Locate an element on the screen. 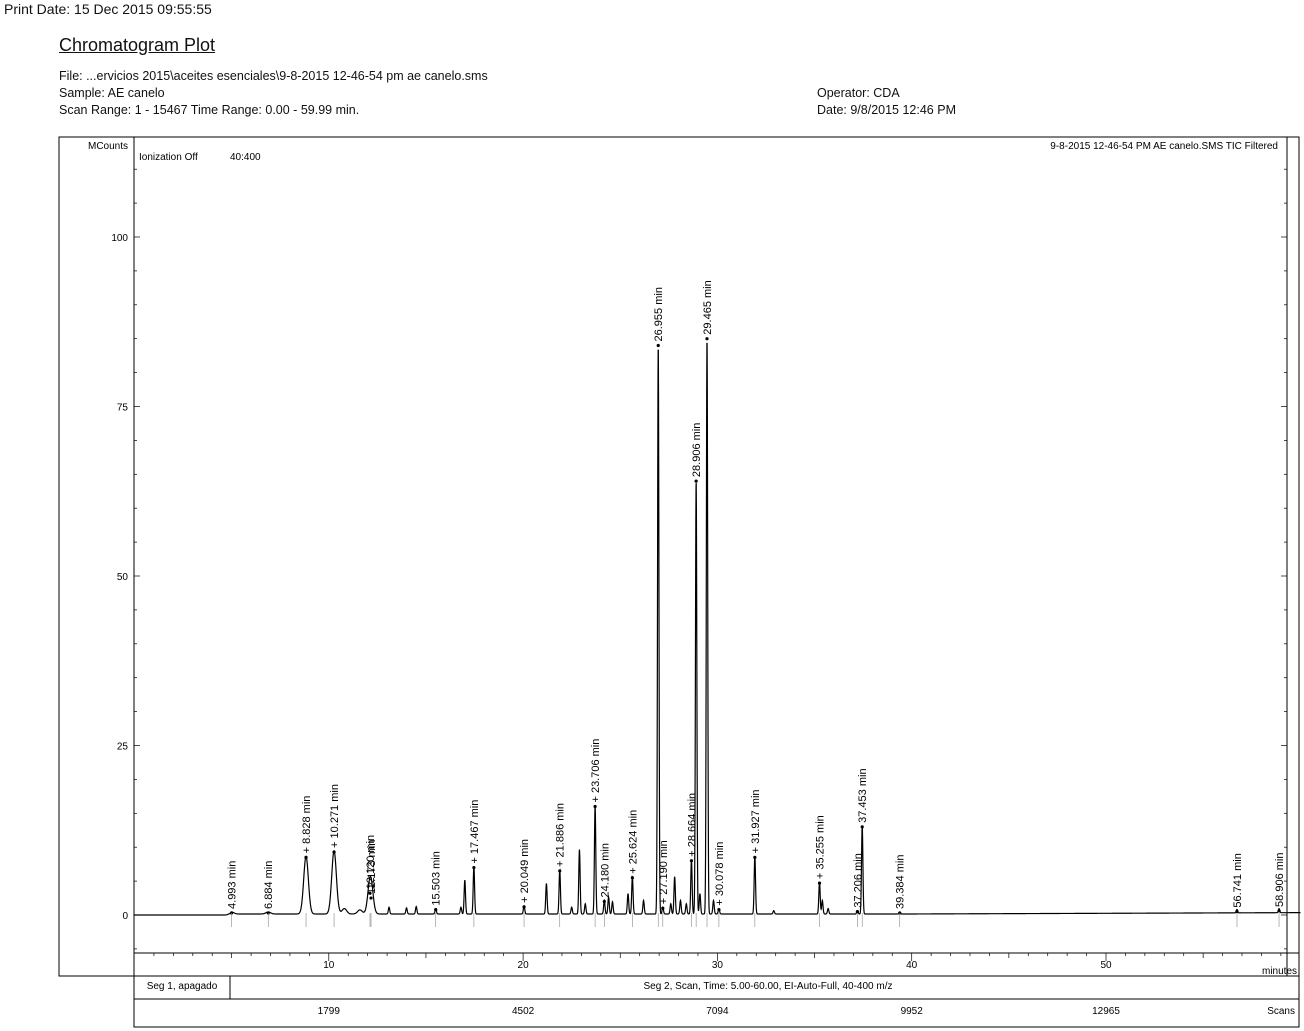 The width and height of the screenshot is (1304, 1031). x-tick-label: 30 is located at coordinates (718, 965).